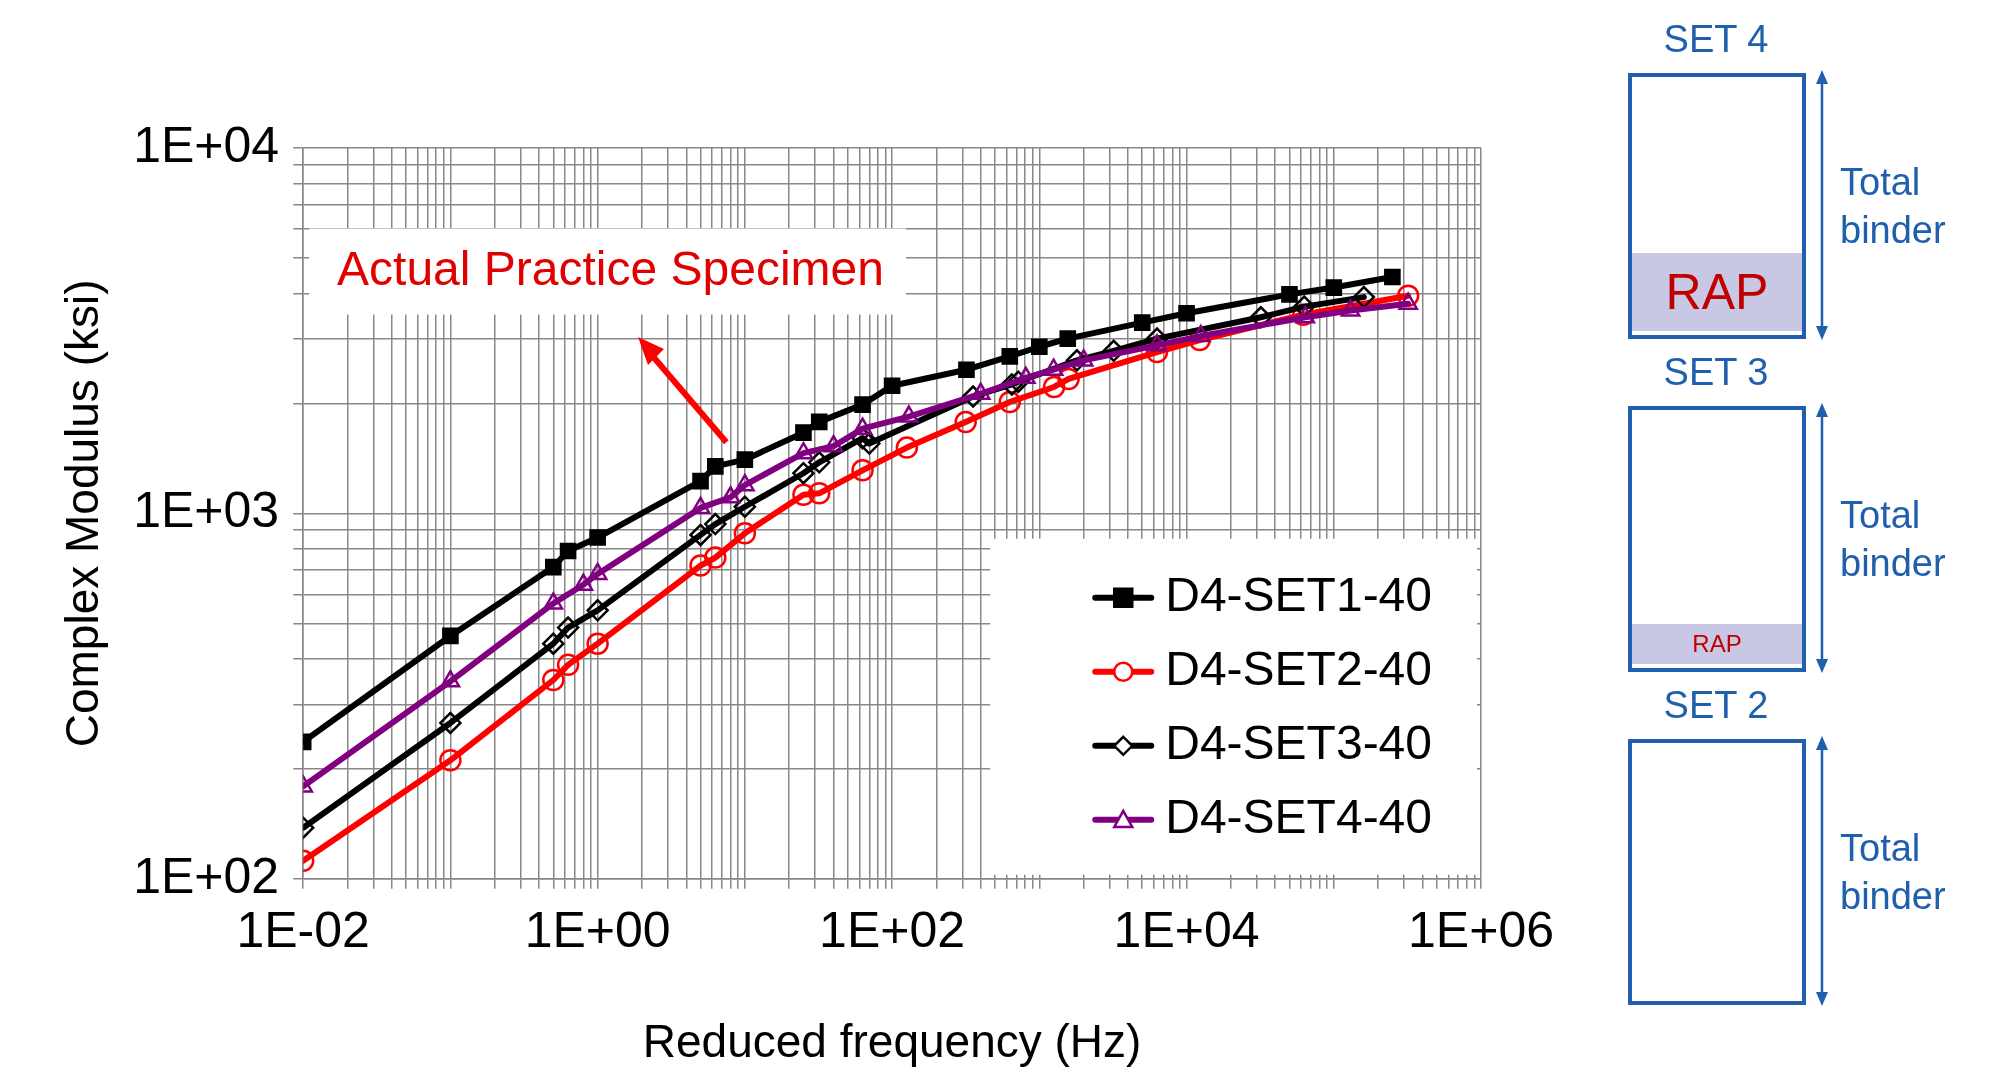 The width and height of the screenshot is (2003, 1090). Describe the element at coordinates (206, 875) in the screenshot. I see `y-tick-label: 1E+02` at that location.